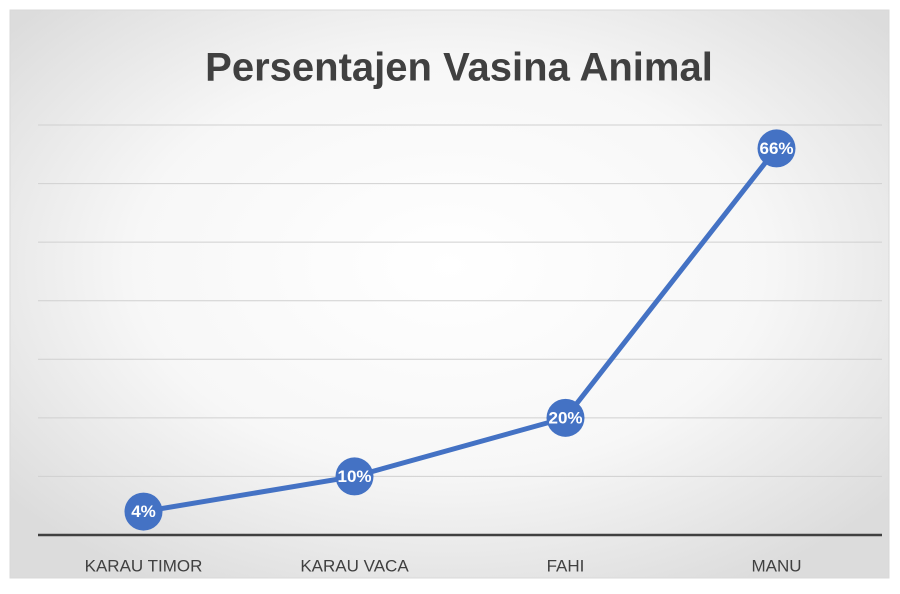 Image resolution: width=900 pixels, height=594 pixels. I want to click on data-label: 20%, so click(565, 417).